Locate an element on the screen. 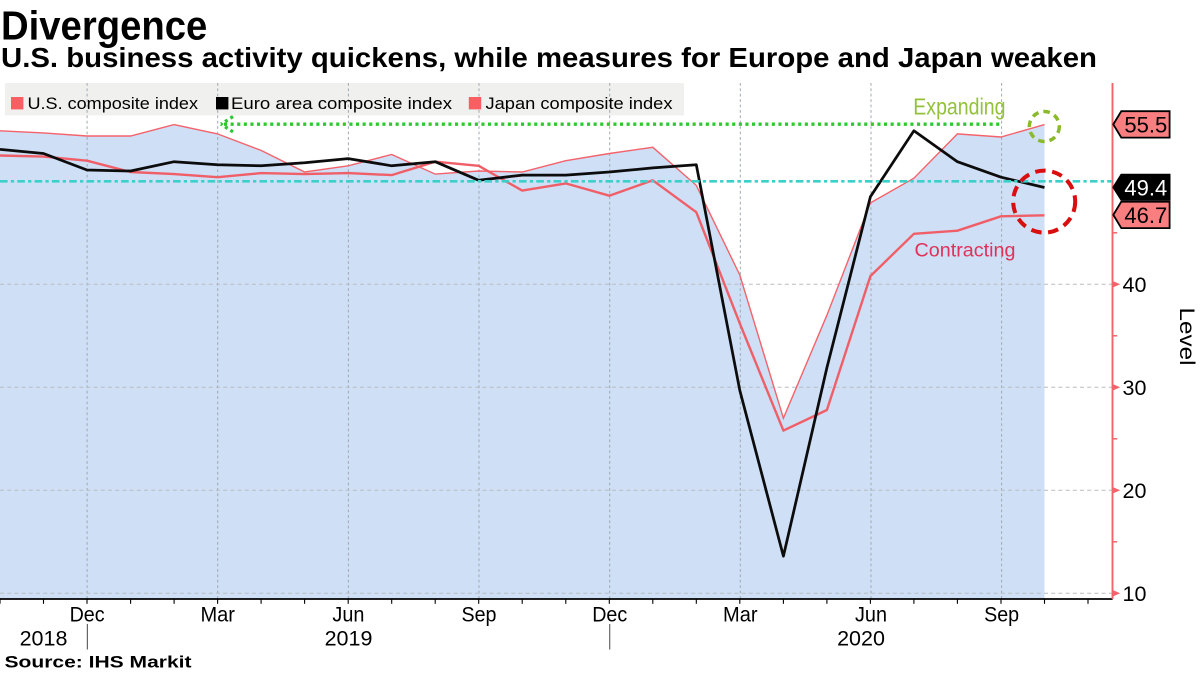  svg-text: 46.7 is located at coordinates (1145, 215).